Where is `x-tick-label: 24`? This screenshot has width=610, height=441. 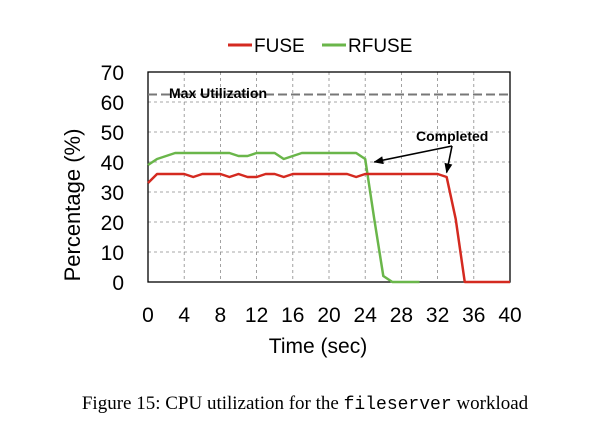
x-tick-label: 24 is located at coordinates (366, 315).